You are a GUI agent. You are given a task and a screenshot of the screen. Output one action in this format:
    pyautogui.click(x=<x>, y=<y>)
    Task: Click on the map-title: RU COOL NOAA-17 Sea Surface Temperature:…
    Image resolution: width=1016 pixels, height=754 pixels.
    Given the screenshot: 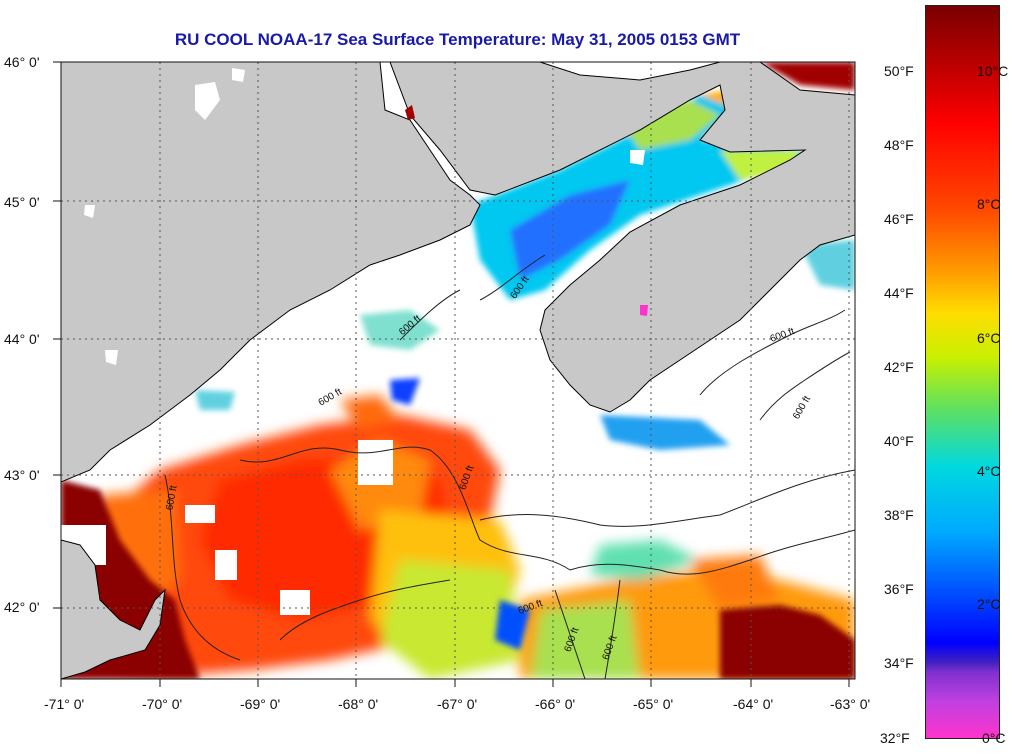 What is the action you would take?
    pyautogui.click(x=457, y=39)
    